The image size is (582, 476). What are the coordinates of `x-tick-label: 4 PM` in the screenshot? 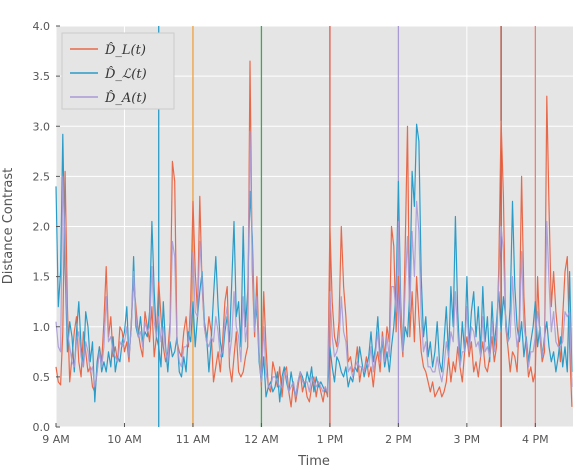 It's located at (535, 439).